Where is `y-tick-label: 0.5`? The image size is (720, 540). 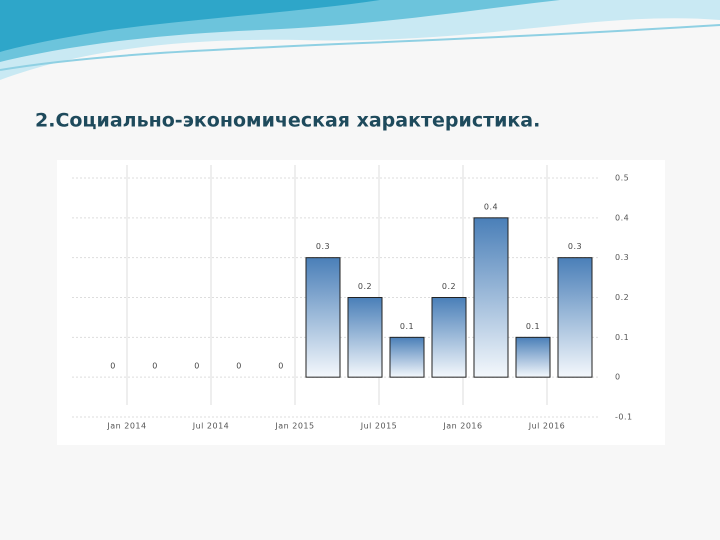
y-tick-label: 0.5 is located at coordinates (622, 178).